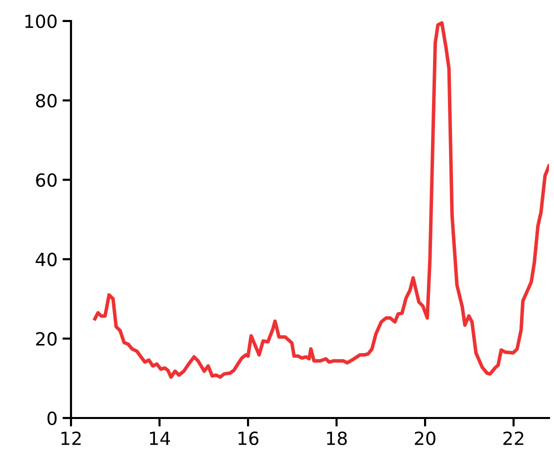 This screenshot has height=457, width=554. Describe the element at coordinates (46, 259) in the screenshot. I see `y-tick-label: 40` at that location.